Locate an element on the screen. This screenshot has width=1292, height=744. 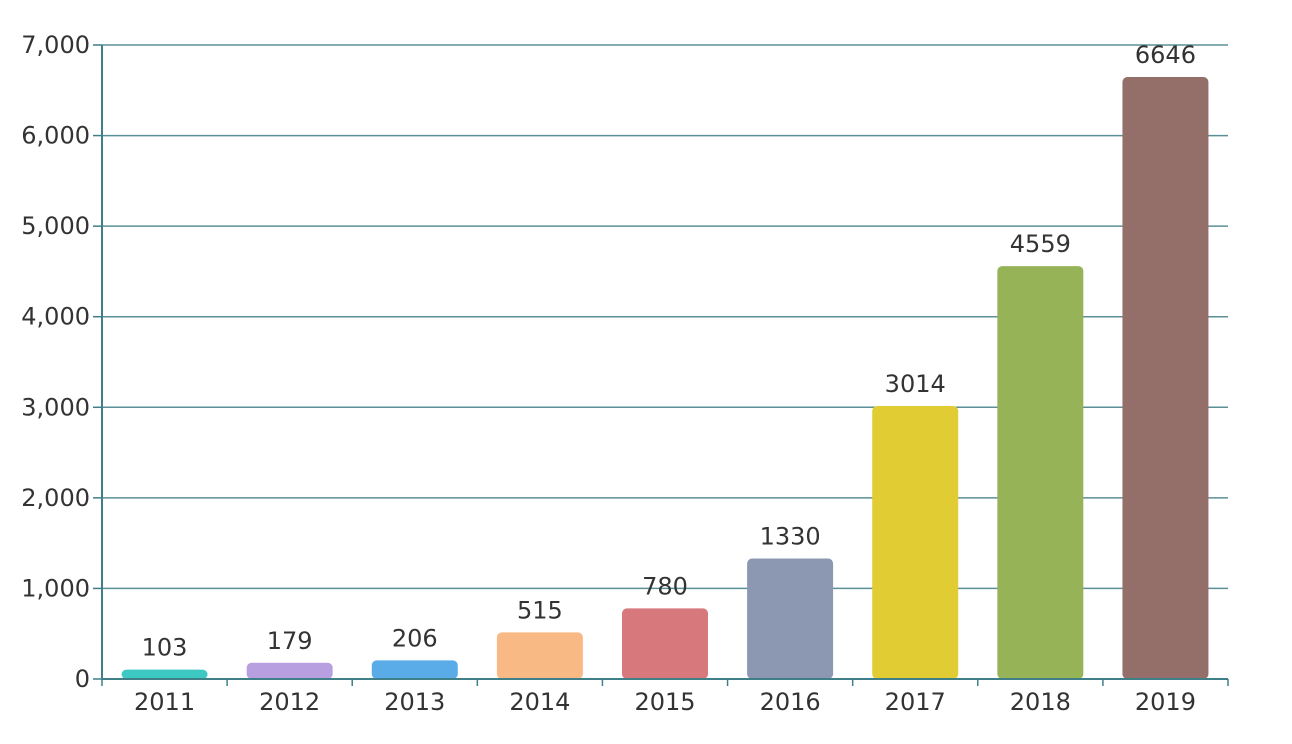
x-tick-label-2017: 2017 is located at coordinates (915, 702).